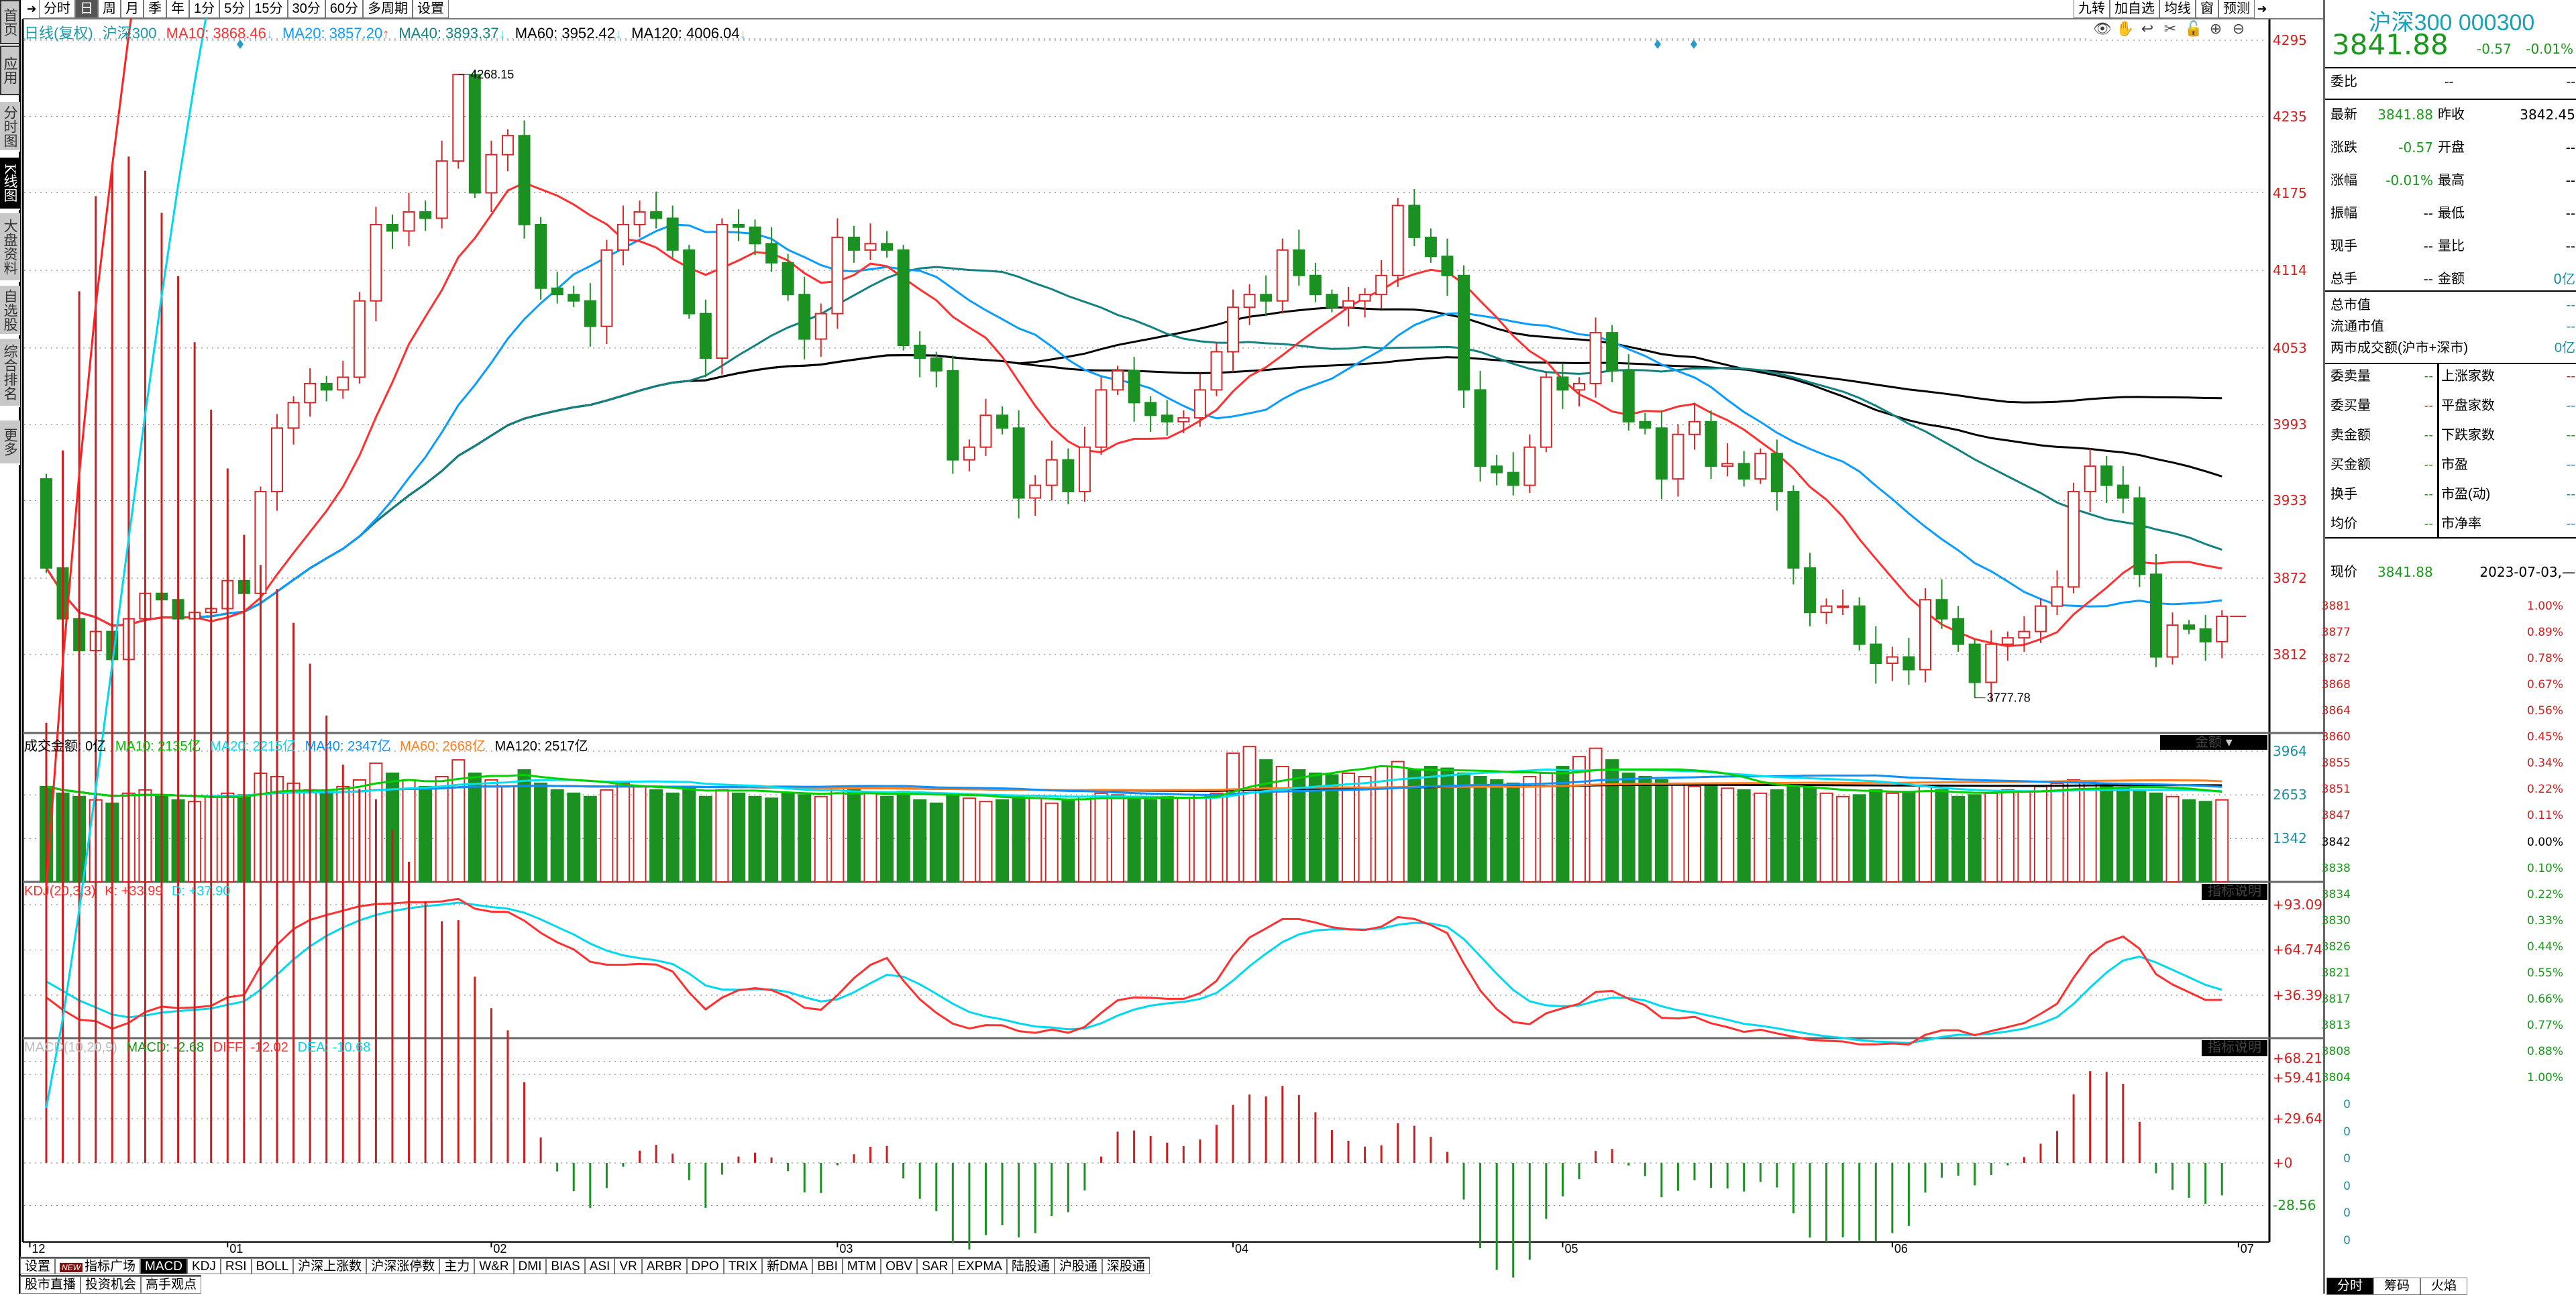  I want to click on indicator-tab: RSI, so click(236, 1266).